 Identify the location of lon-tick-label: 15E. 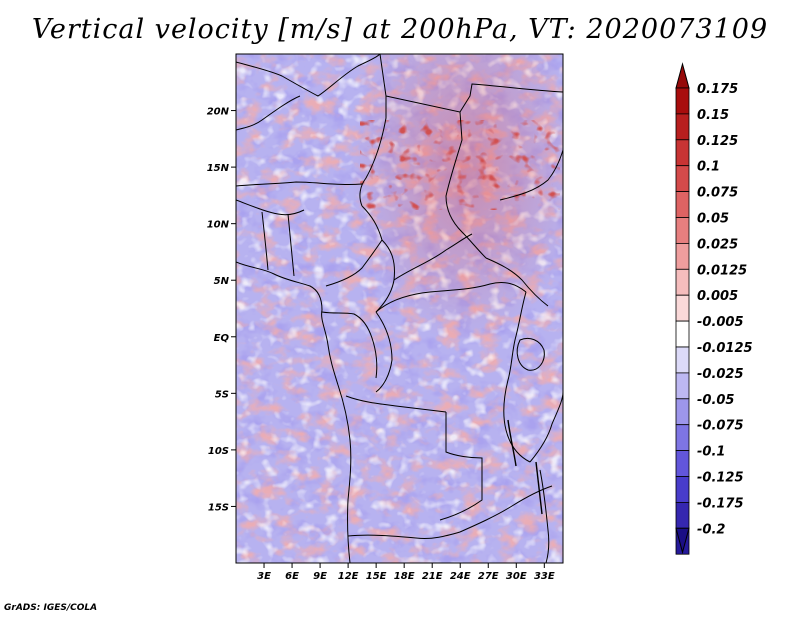
(376, 576).